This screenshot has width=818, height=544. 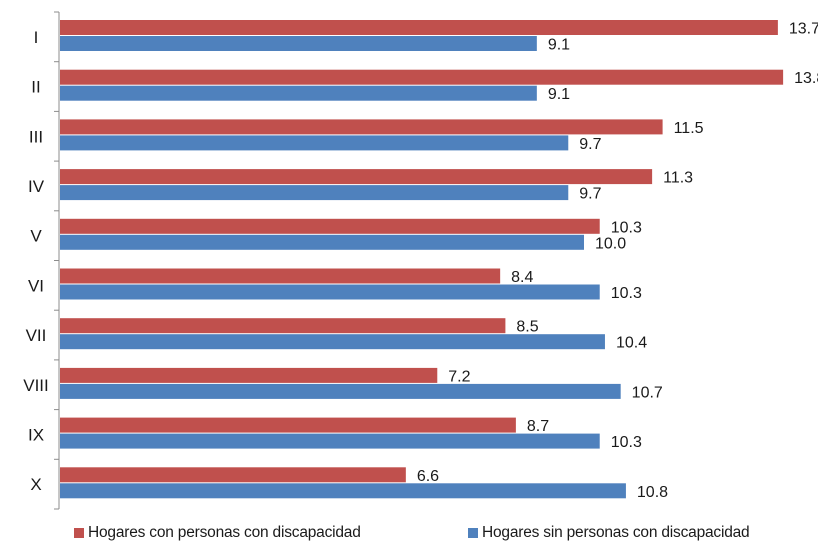 What do you see at coordinates (803, 29) in the screenshot?
I see `data-label: 13.7` at bounding box center [803, 29].